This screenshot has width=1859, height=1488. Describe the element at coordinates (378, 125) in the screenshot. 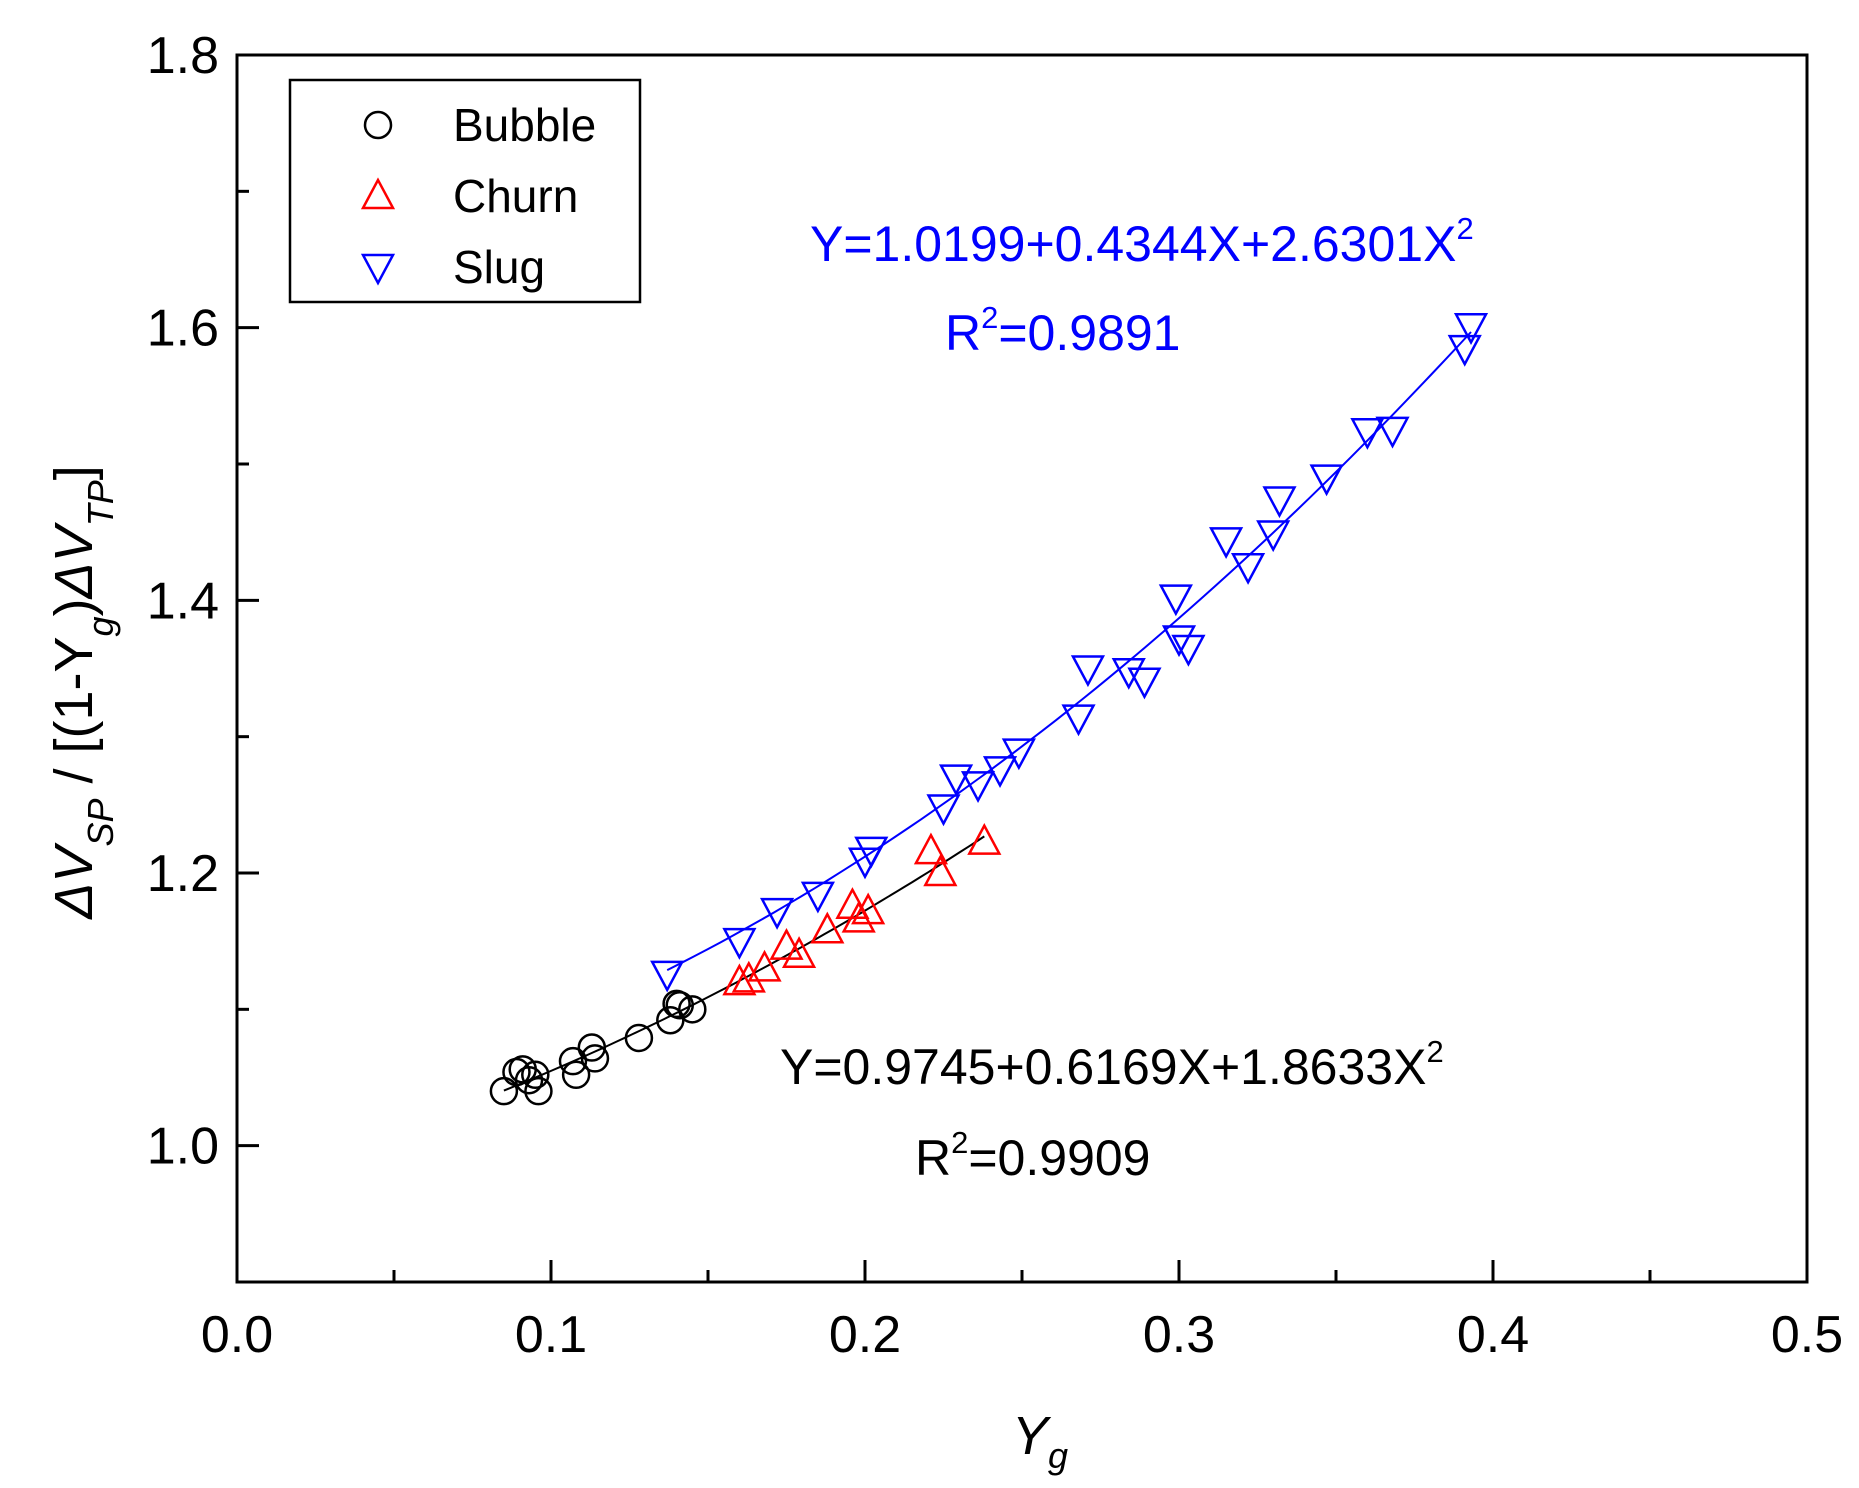

I see `legend-marker-bubble` at that location.